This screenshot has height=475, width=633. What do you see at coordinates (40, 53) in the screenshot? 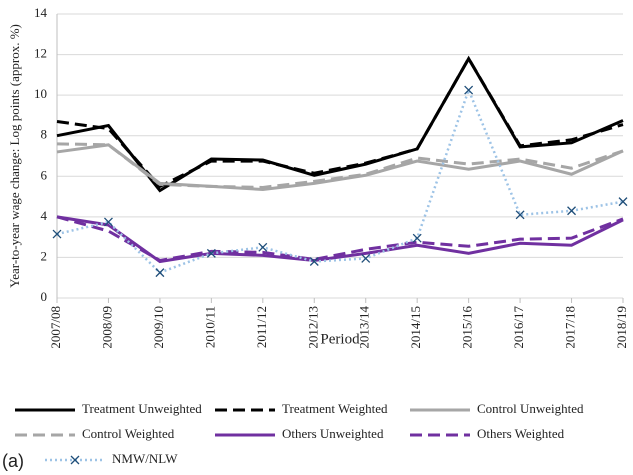
I see `y-tick-label: 12` at bounding box center [40, 53].